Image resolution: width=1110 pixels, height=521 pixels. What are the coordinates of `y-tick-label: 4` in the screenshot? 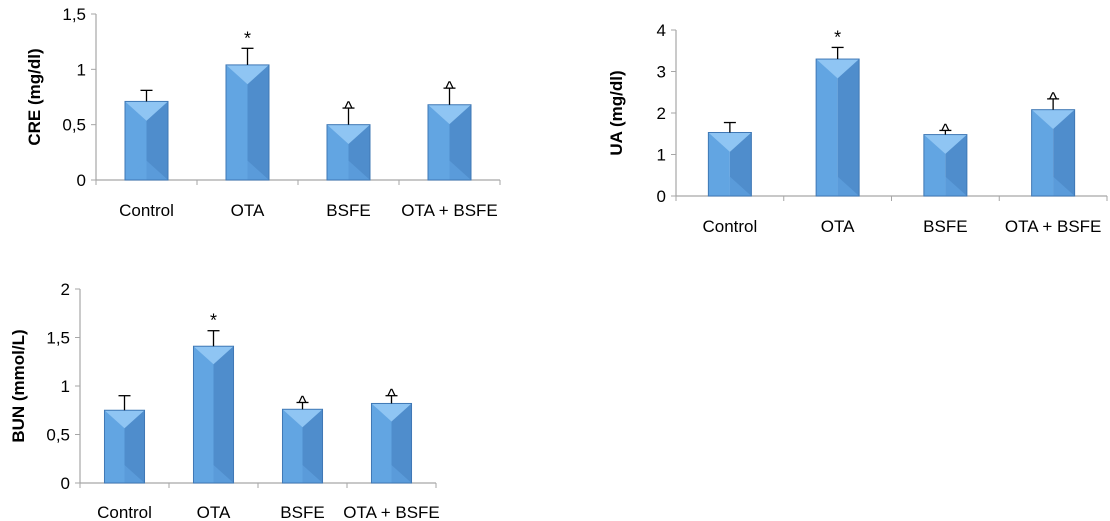 It's located at (661, 30).